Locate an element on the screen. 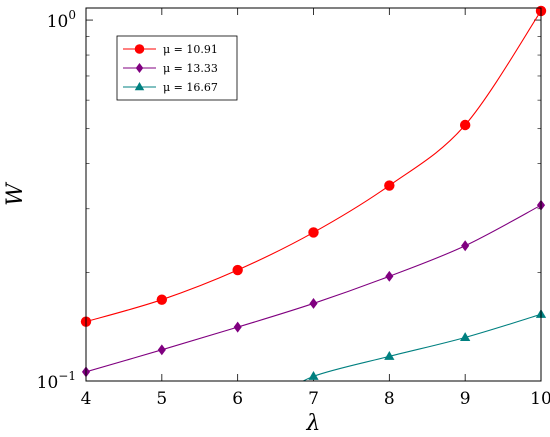 The image size is (550, 437). legend-label: μ = 13.33 is located at coordinates (190, 68).